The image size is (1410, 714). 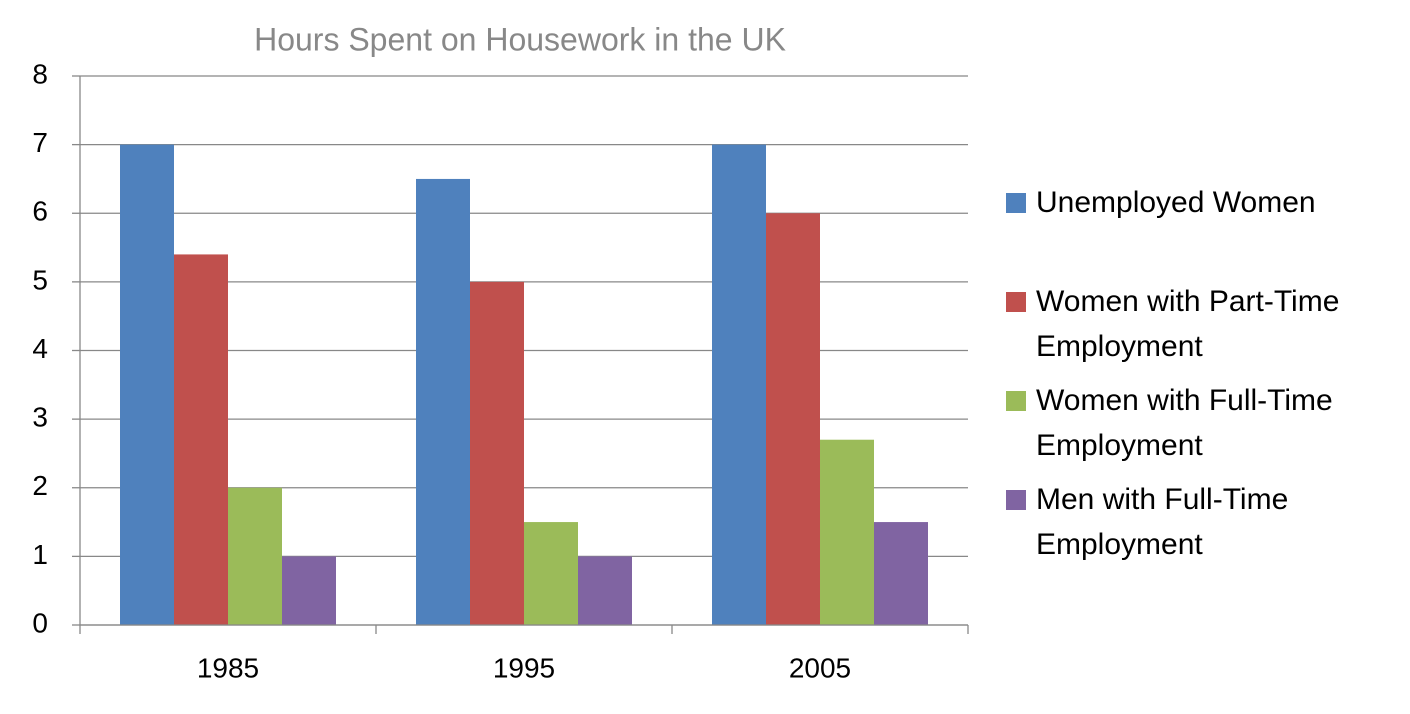 What do you see at coordinates (40, 554) in the screenshot?
I see `y-tick-label: 1` at bounding box center [40, 554].